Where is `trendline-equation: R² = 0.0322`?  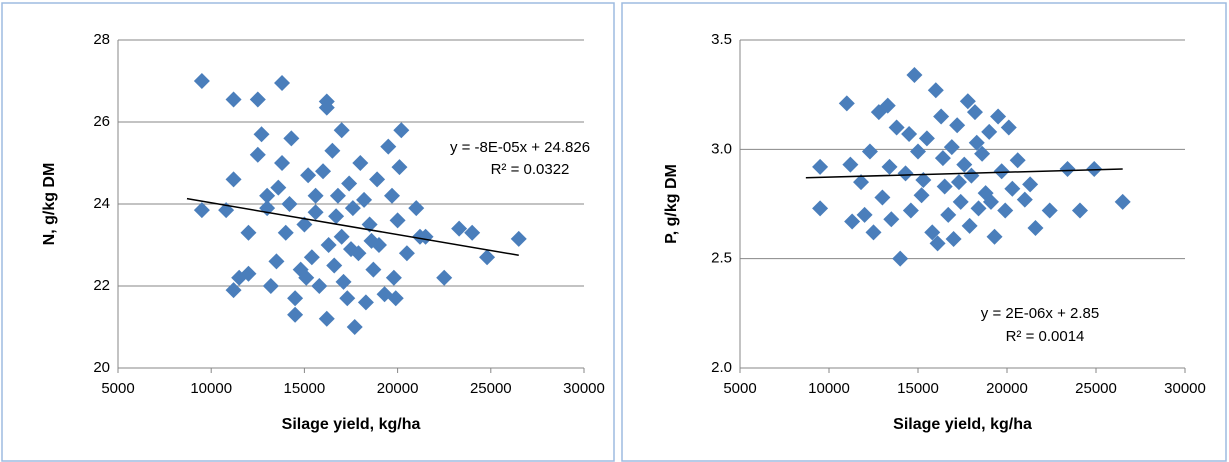
trendline-equation: R² = 0.0322 is located at coordinates (530, 169).